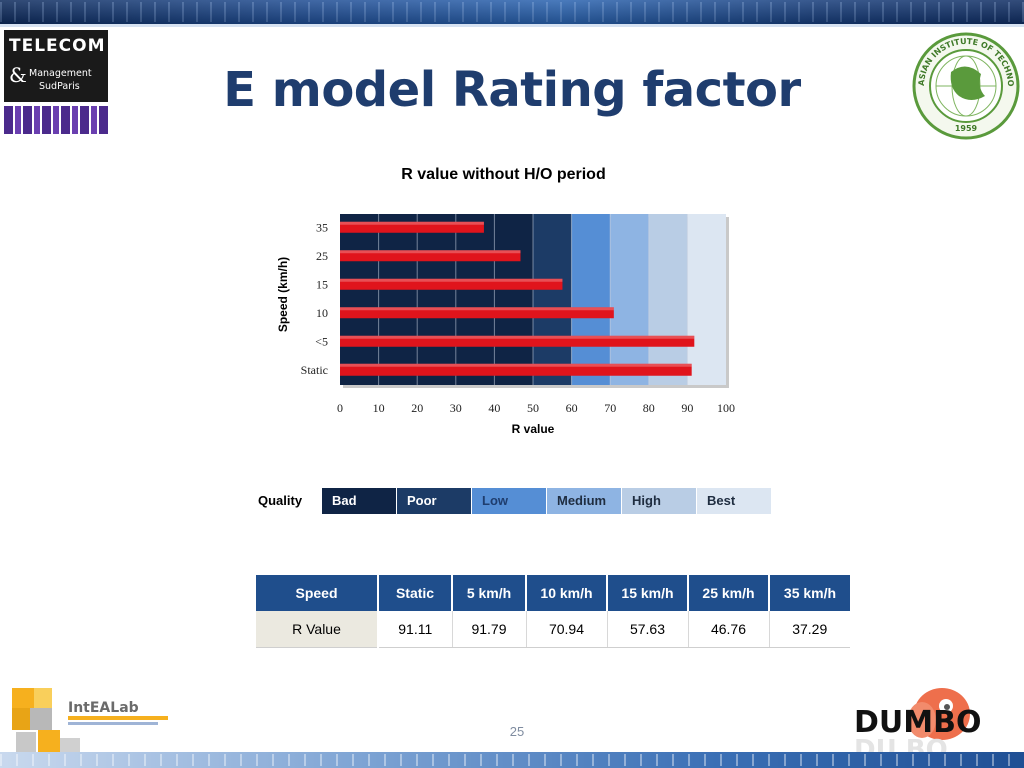  What do you see at coordinates (322, 256) in the screenshot?
I see `y-tick-label: 25` at bounding box center [322, 256].